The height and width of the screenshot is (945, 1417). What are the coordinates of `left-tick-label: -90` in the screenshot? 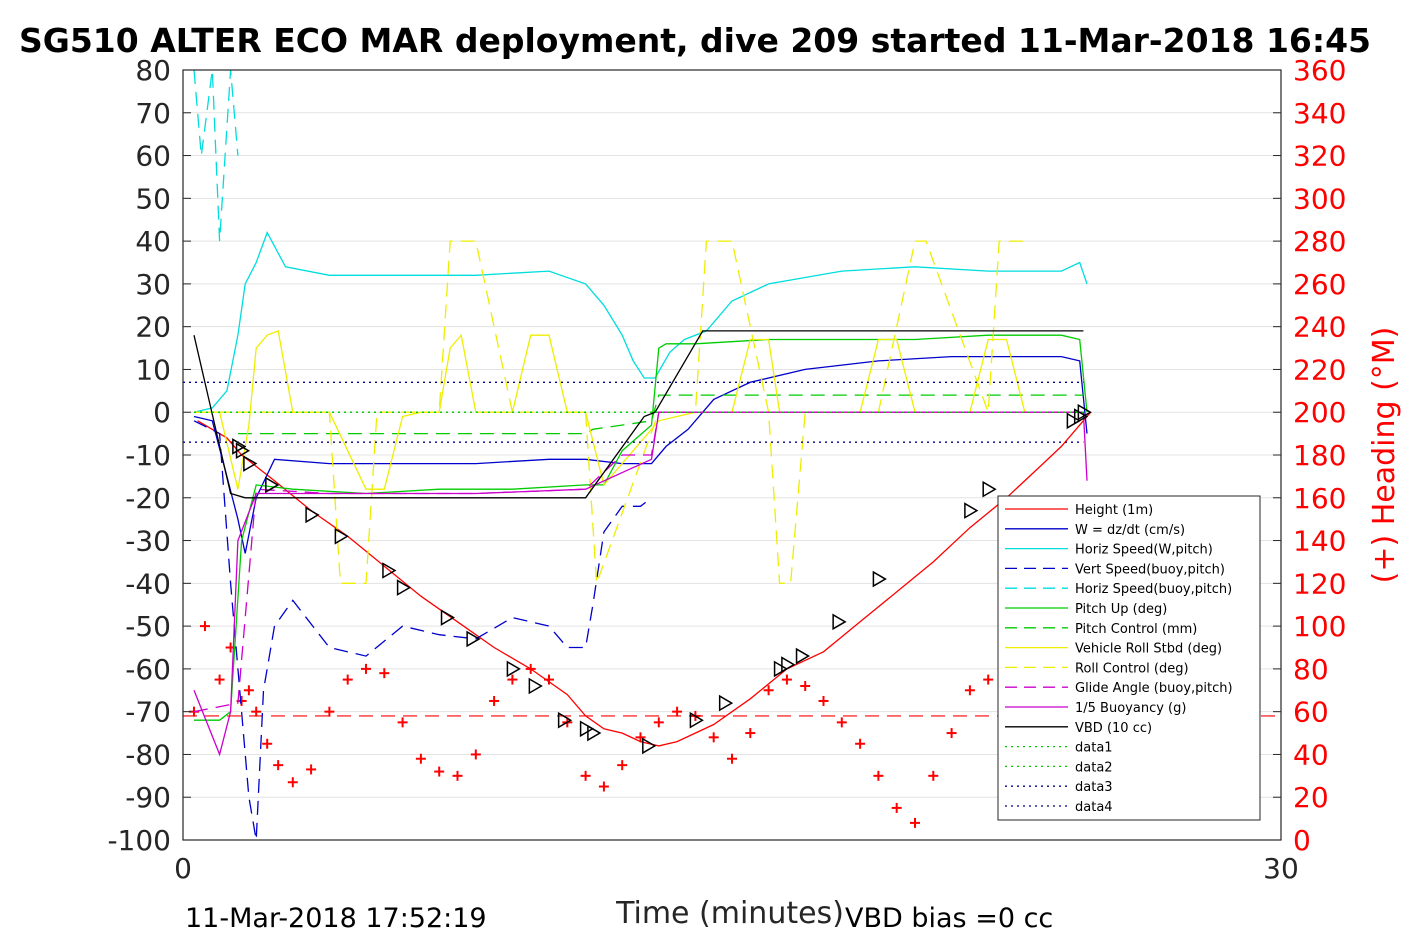 It's located at (148, 797).